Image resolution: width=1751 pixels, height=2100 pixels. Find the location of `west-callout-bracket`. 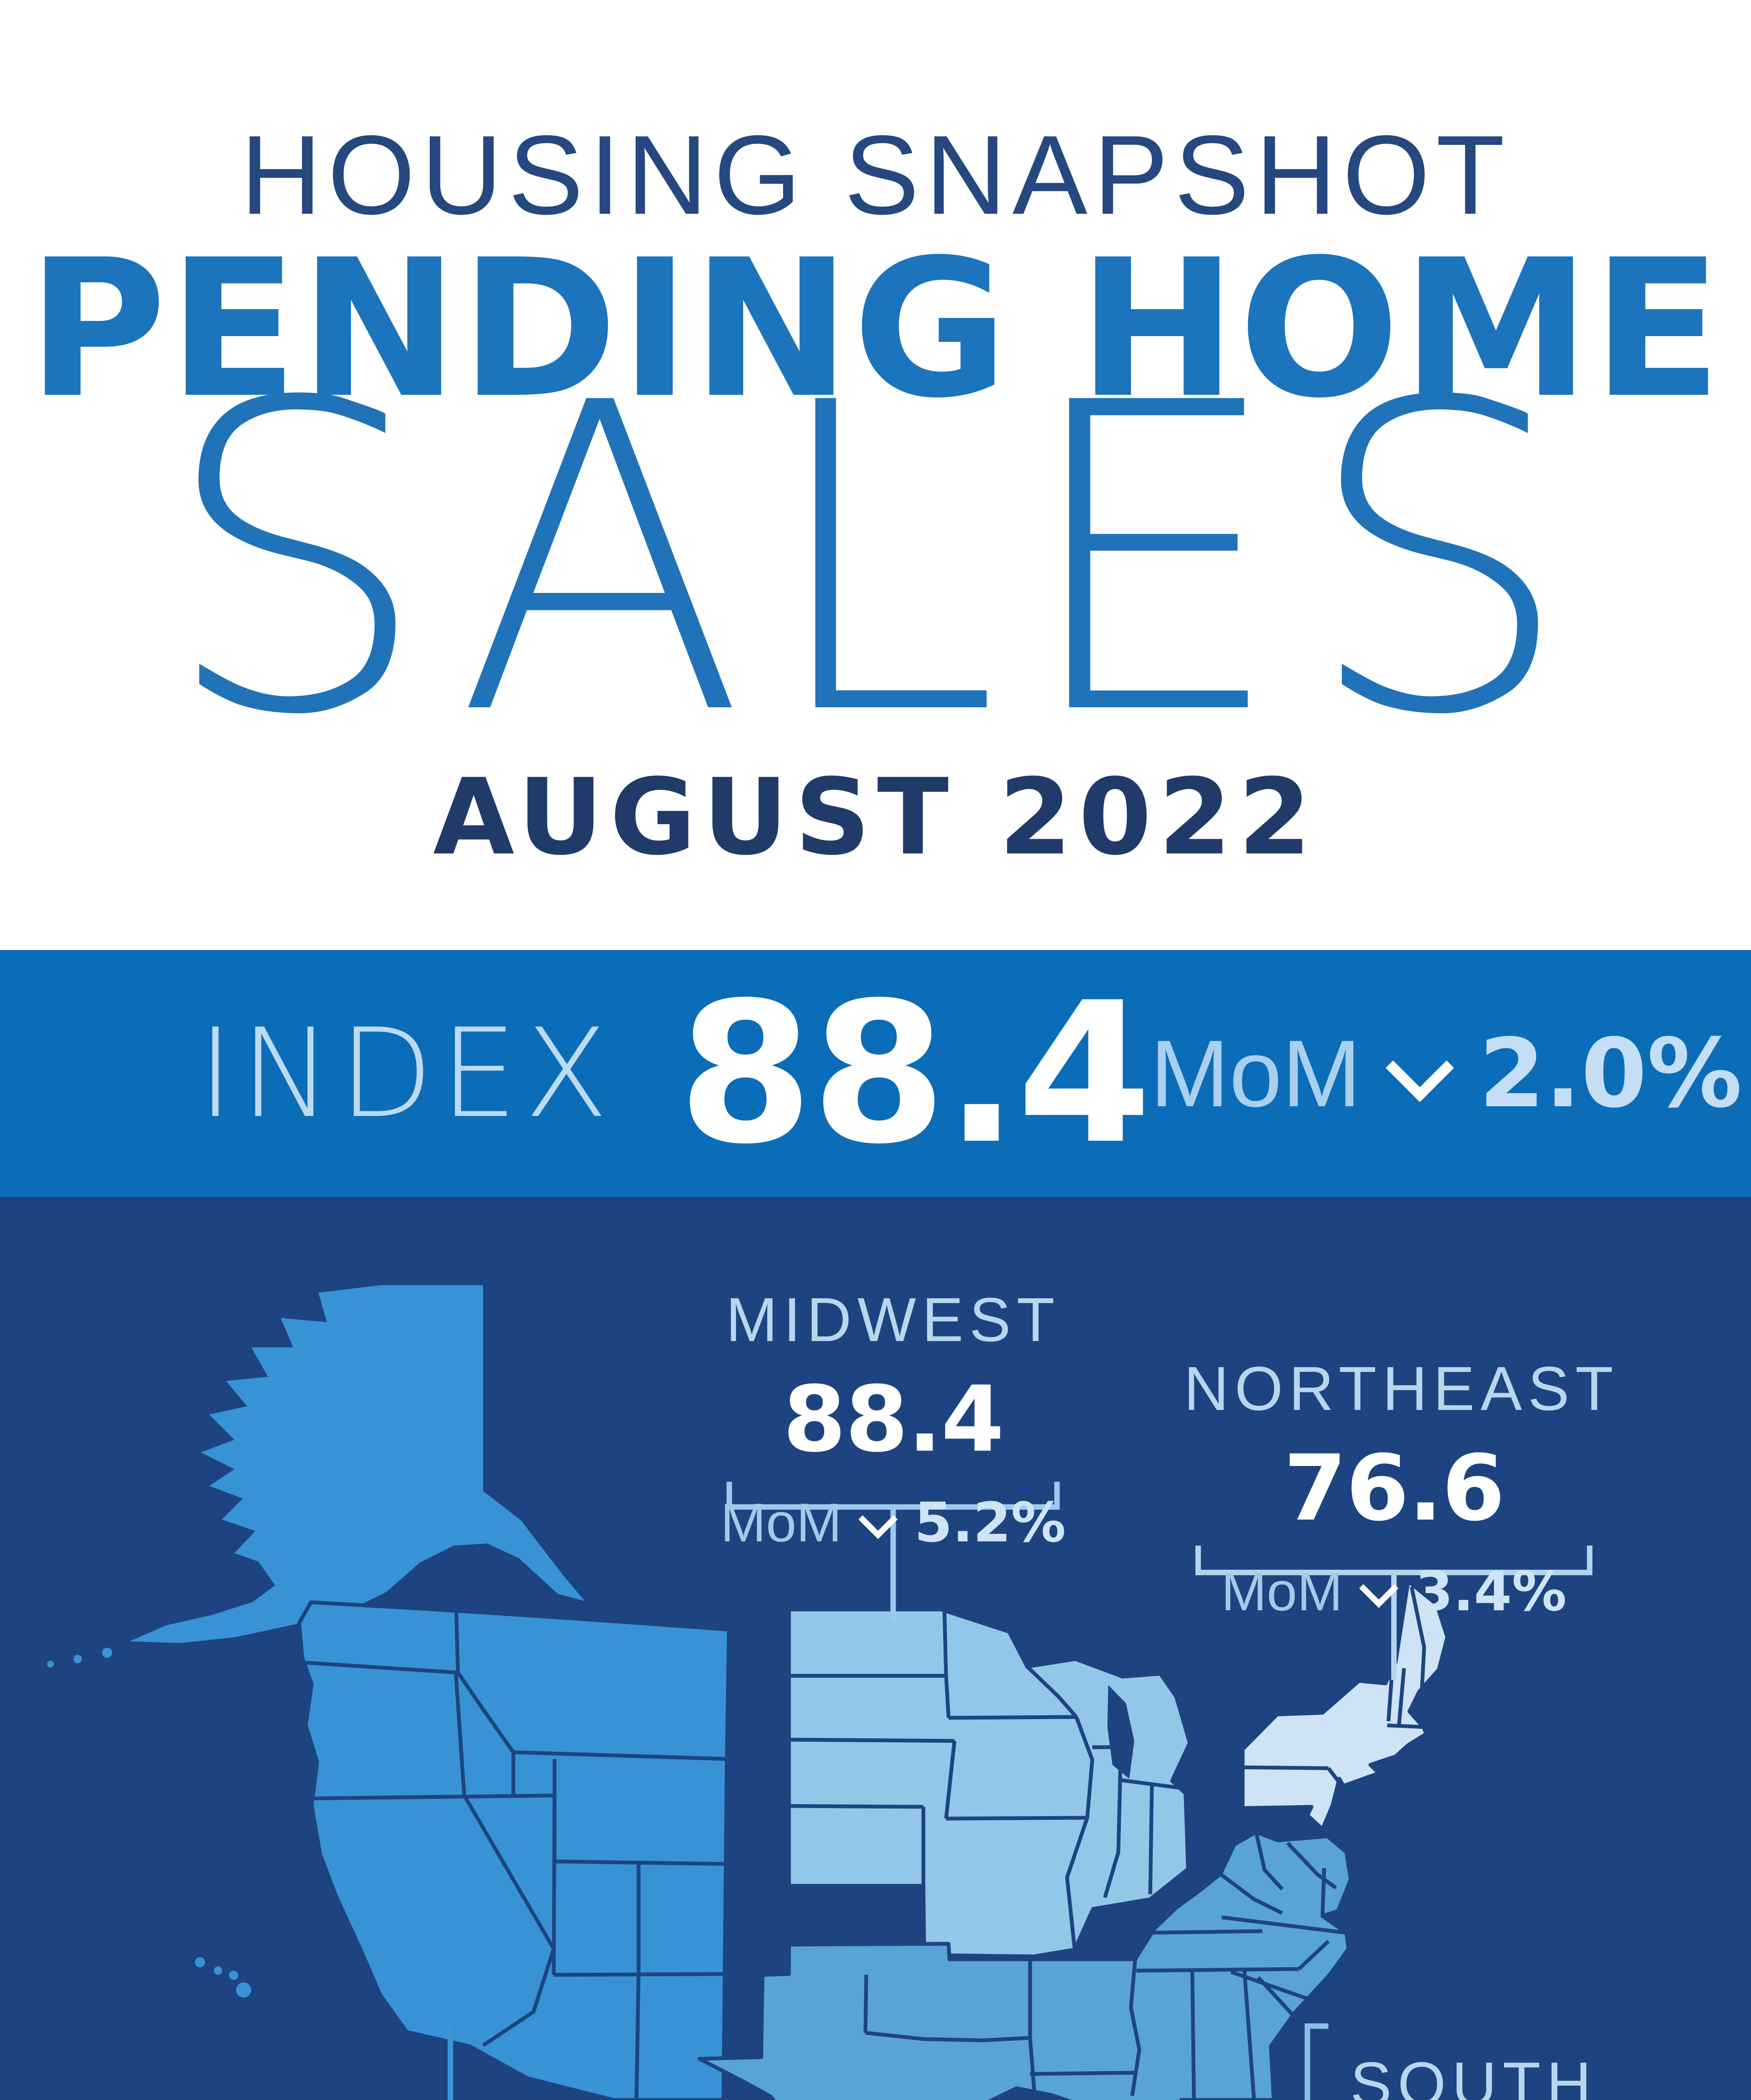

west-callout-bracket is located at coordinates (450, 2063).